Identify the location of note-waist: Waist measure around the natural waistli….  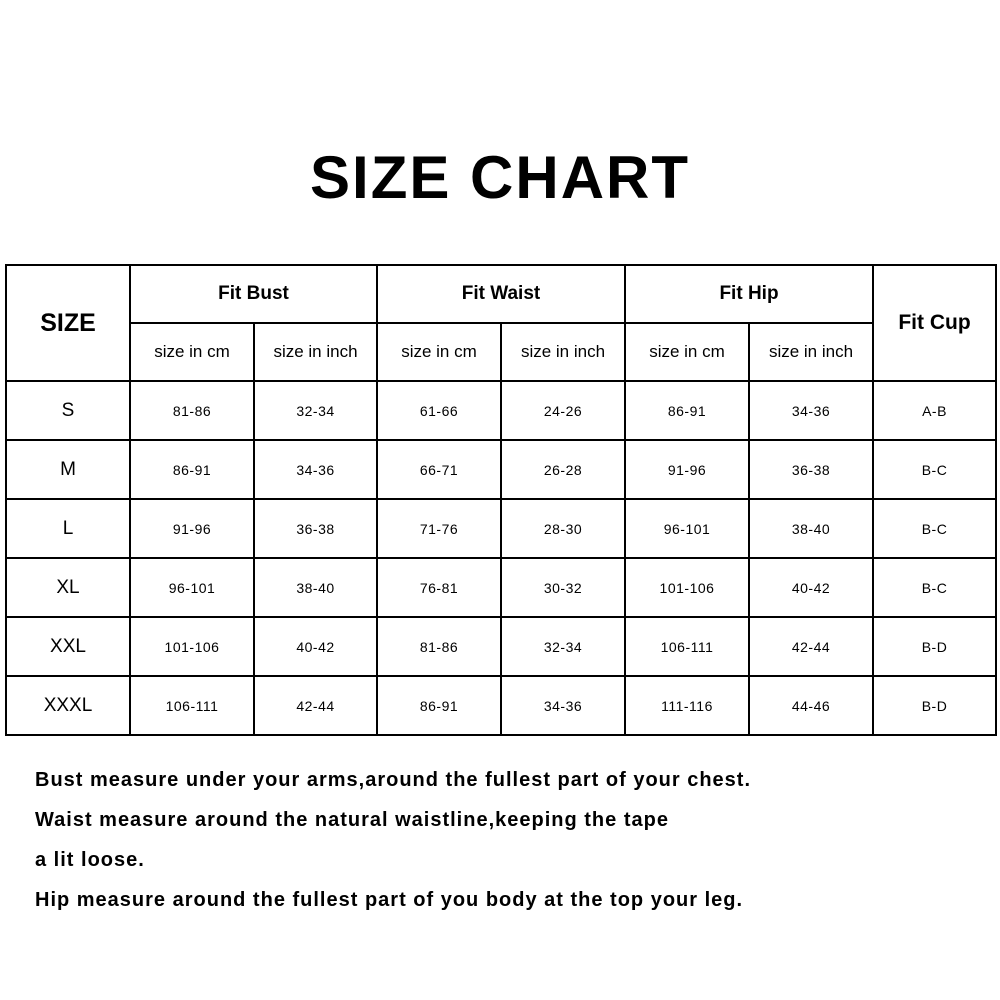
(352, 820).